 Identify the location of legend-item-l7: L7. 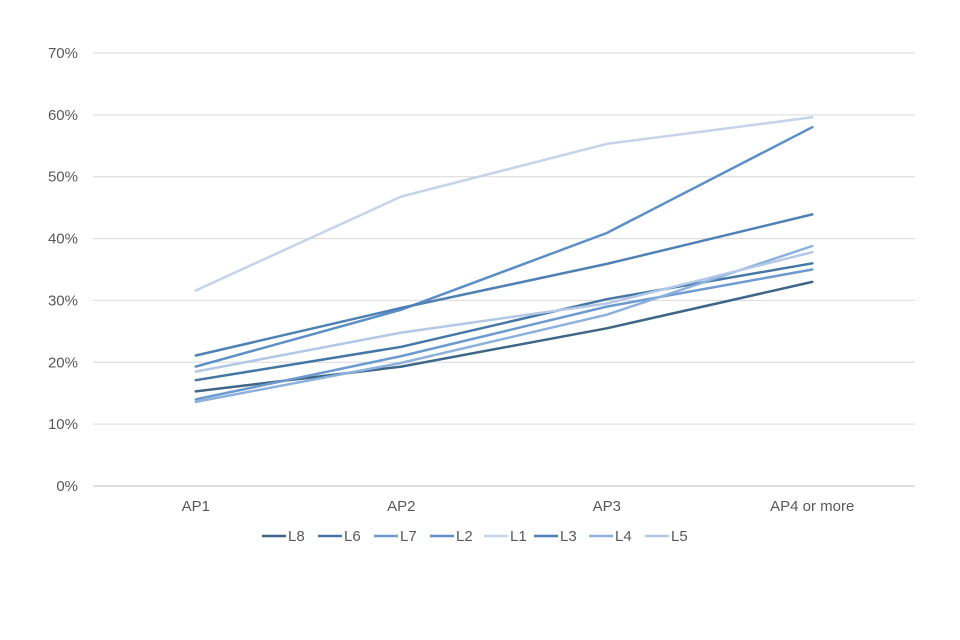
(395, 536).